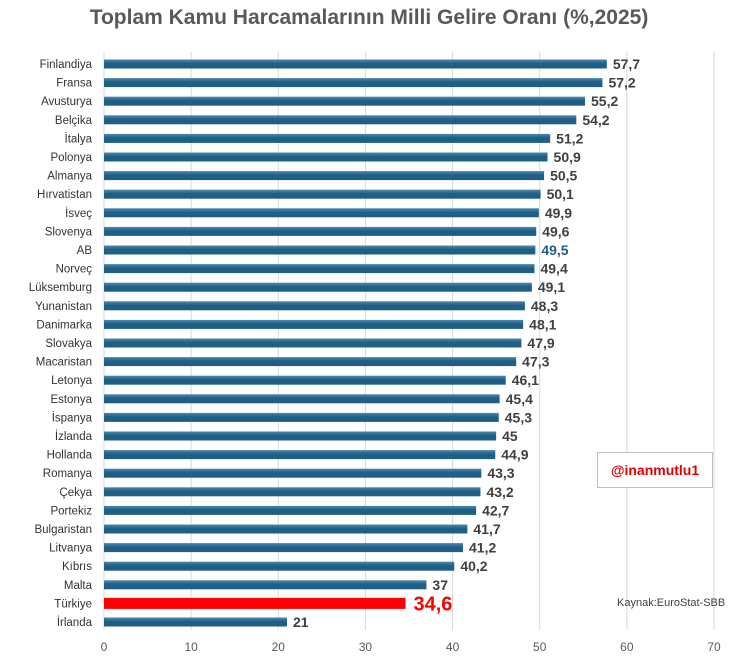 This screenshot has height=657, width=738. I want to click on category-label: Estonya, so click(71, 400).